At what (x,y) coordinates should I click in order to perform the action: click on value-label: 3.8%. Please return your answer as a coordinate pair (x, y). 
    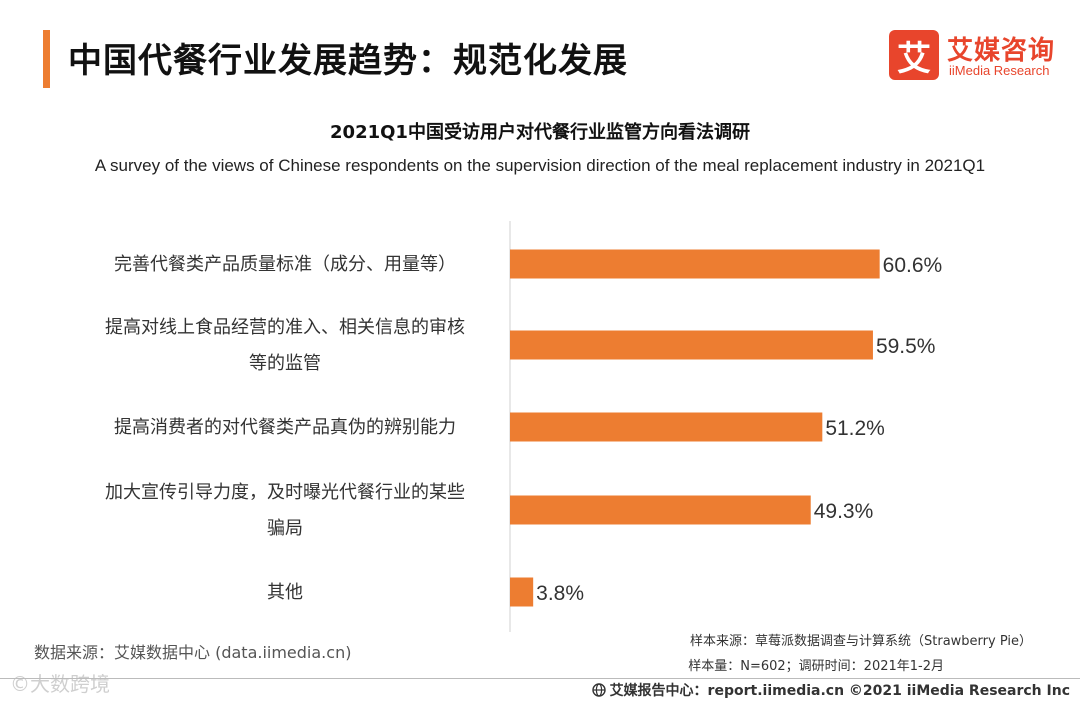
    Looking at the image, I should click on (560, 593).